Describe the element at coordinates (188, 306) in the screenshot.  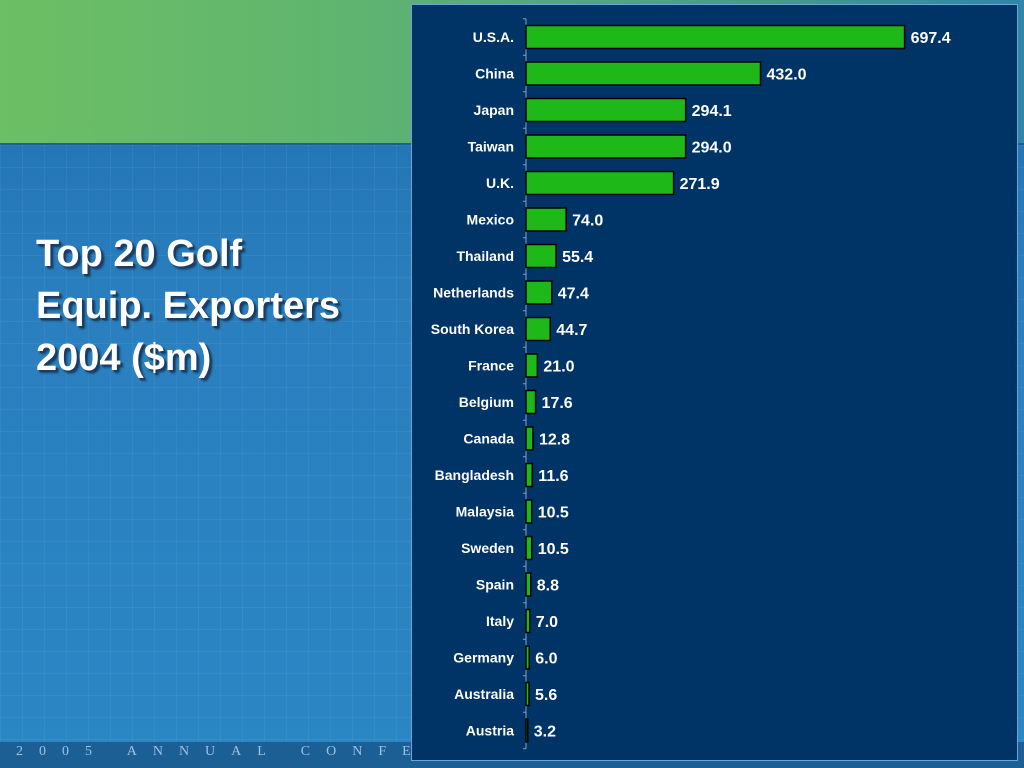
I see `slide-title-line-2: Equip. Exporters` at that location.